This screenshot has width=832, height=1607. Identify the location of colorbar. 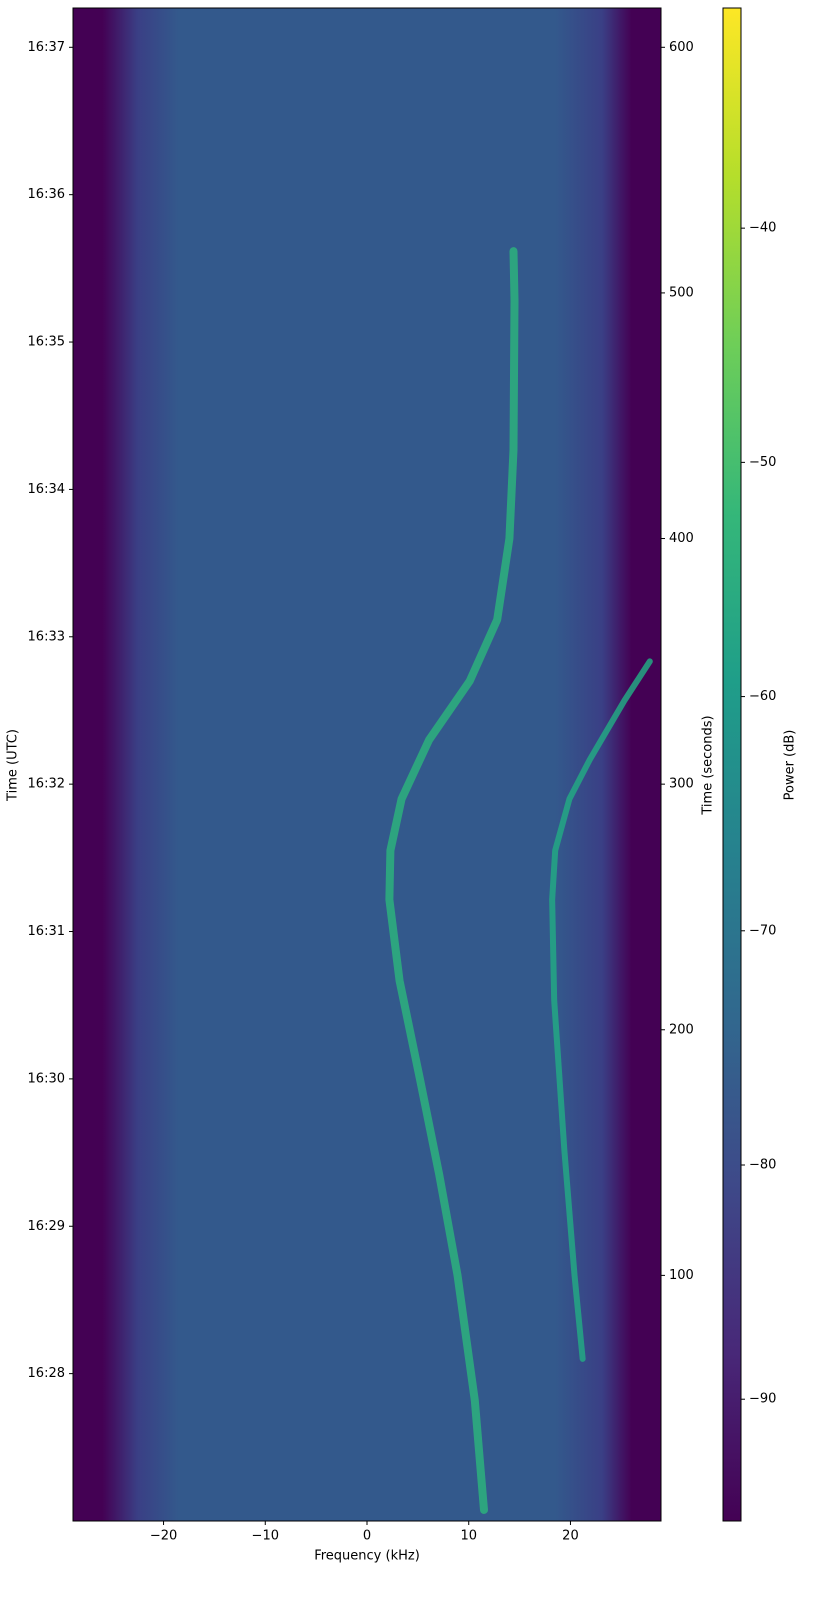
(732, 764).